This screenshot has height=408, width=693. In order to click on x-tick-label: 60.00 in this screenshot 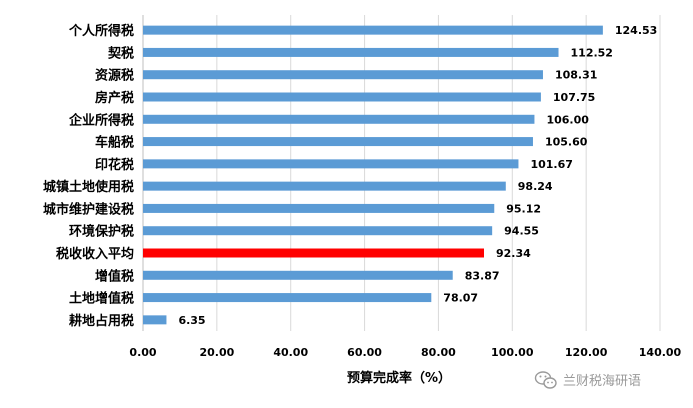, I will do `click(364, 352)`.